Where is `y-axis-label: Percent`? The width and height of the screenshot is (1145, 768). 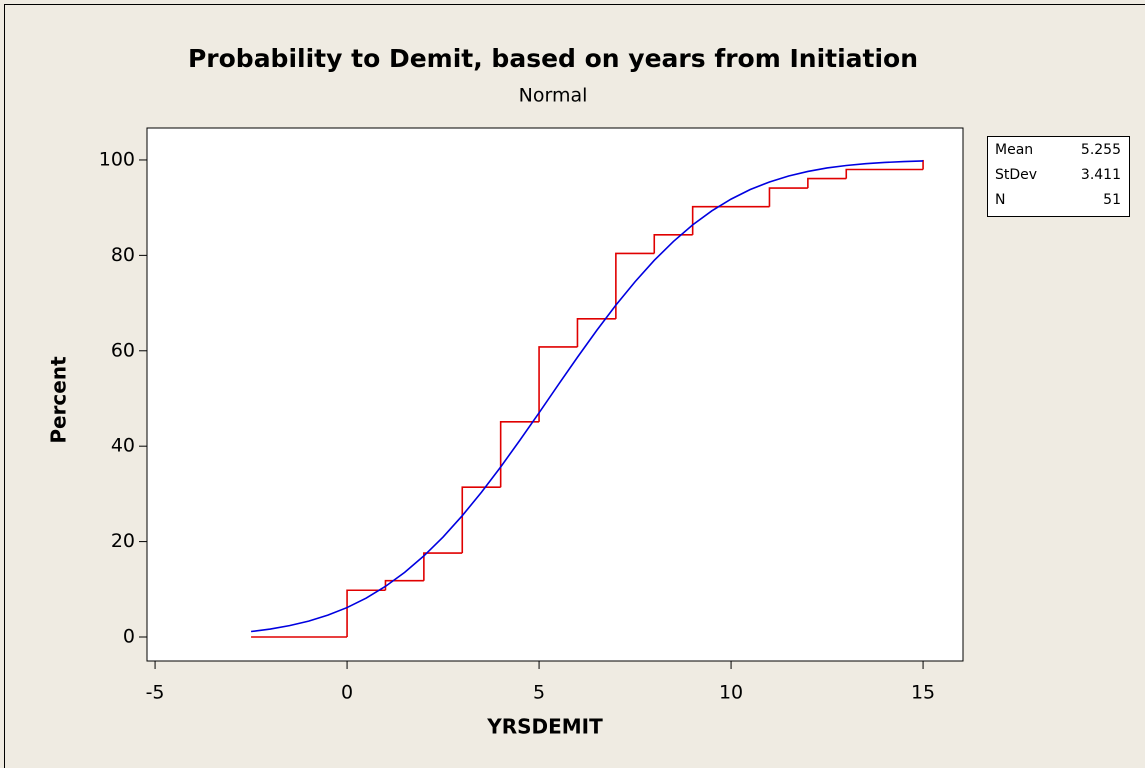 y-axis-label: Percent is located at coordinates (59, 400).